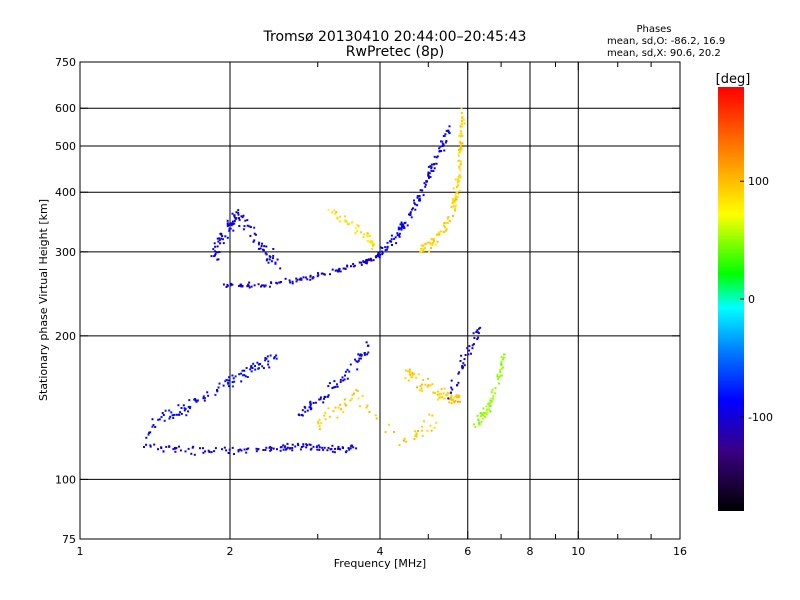 The height and width of the screenshot is (600, 800). I want to click on colorbar-label: [deg], so click(733, 79).